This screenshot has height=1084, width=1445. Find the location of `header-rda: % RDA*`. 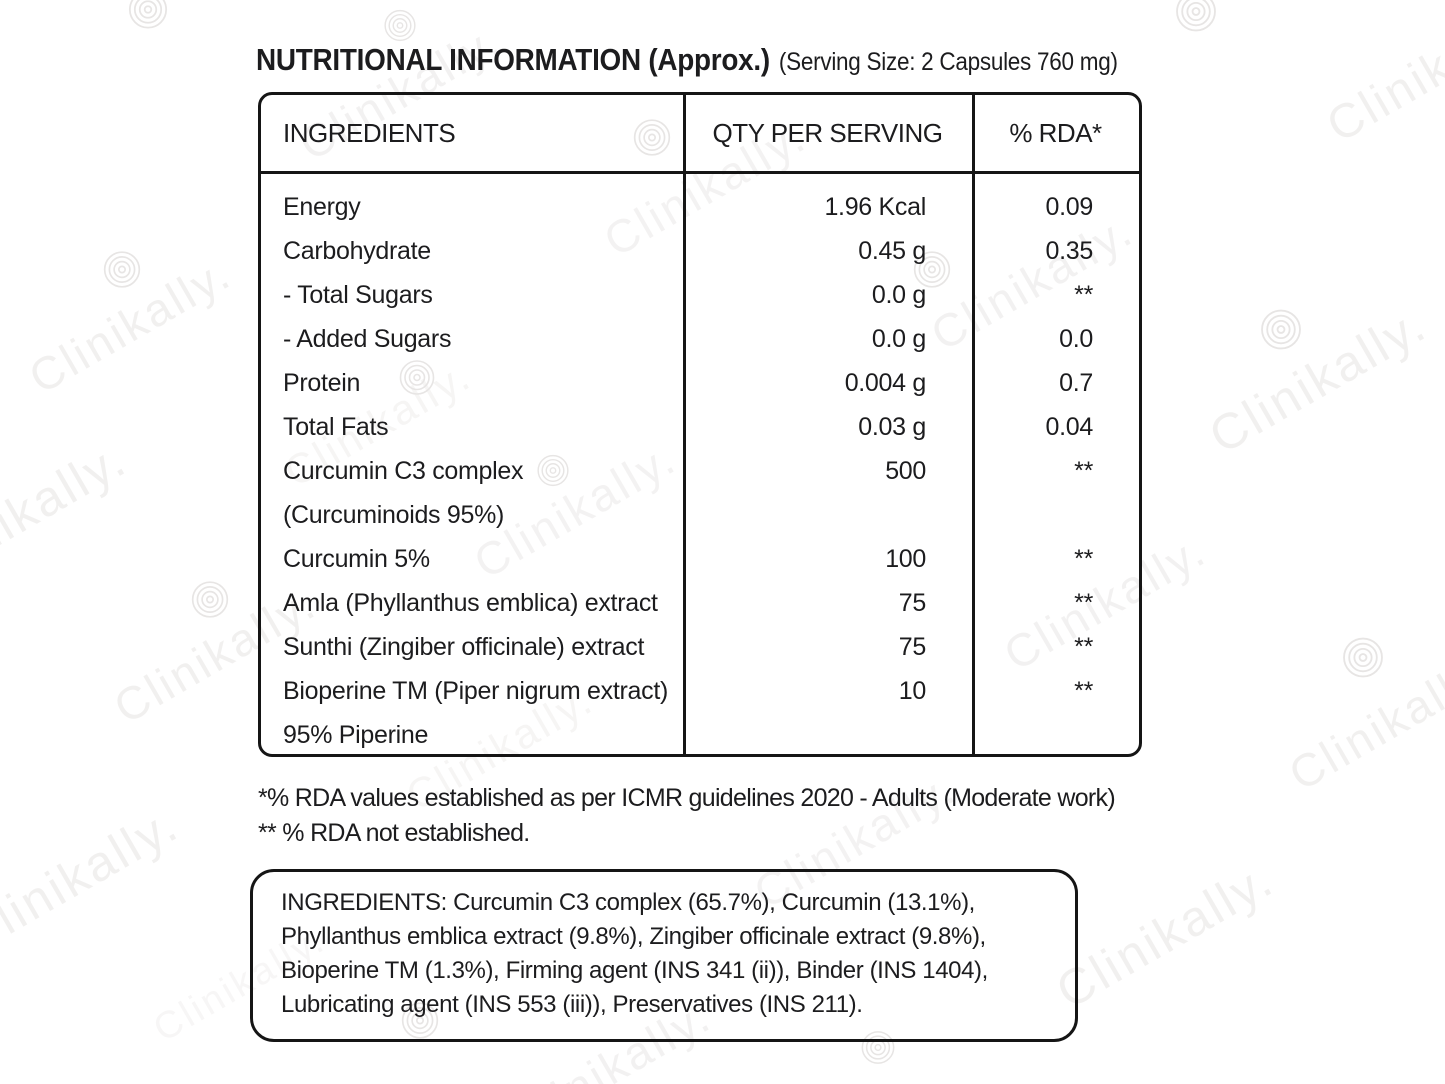

header-rda: % RDA* is located at coordinates (1055, 132).